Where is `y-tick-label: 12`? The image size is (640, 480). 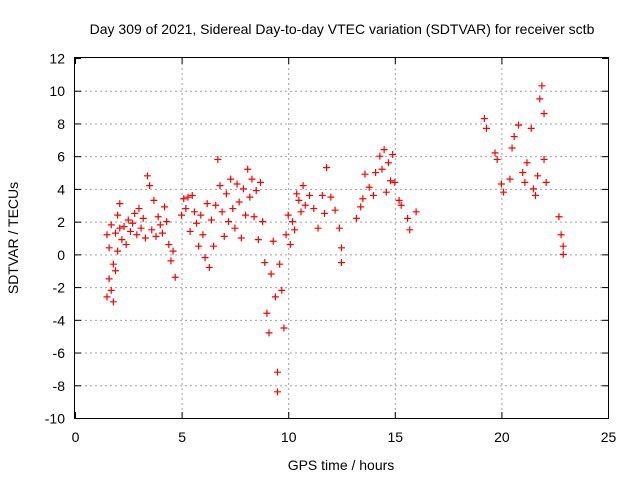
y-tick-label: 12 is located at coordinates (57, 59).